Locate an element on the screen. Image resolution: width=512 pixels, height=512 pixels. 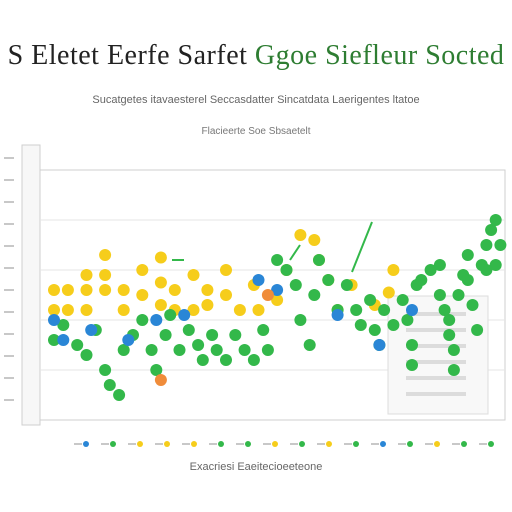
scatter-point-orange is located at coordinates (160, 380).